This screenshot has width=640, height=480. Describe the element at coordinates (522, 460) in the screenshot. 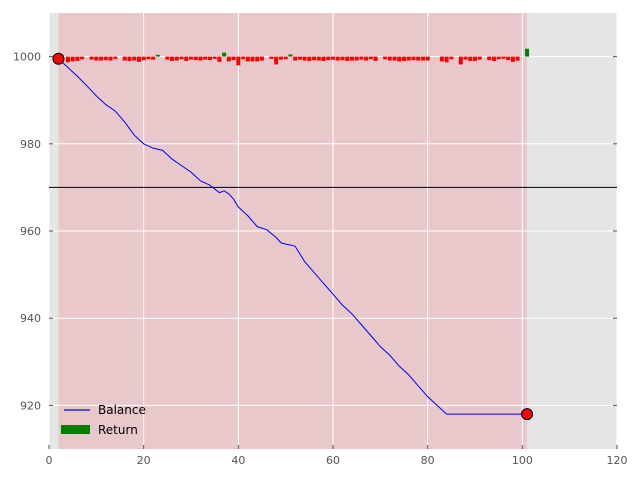

I see `x-tick-label: 100` at that location.